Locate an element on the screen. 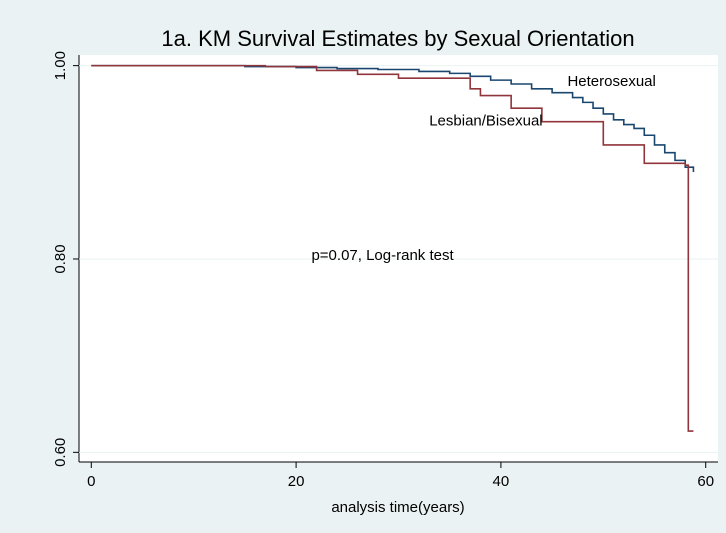  x-tick-label: 0 is located at coordinates (91, 481).